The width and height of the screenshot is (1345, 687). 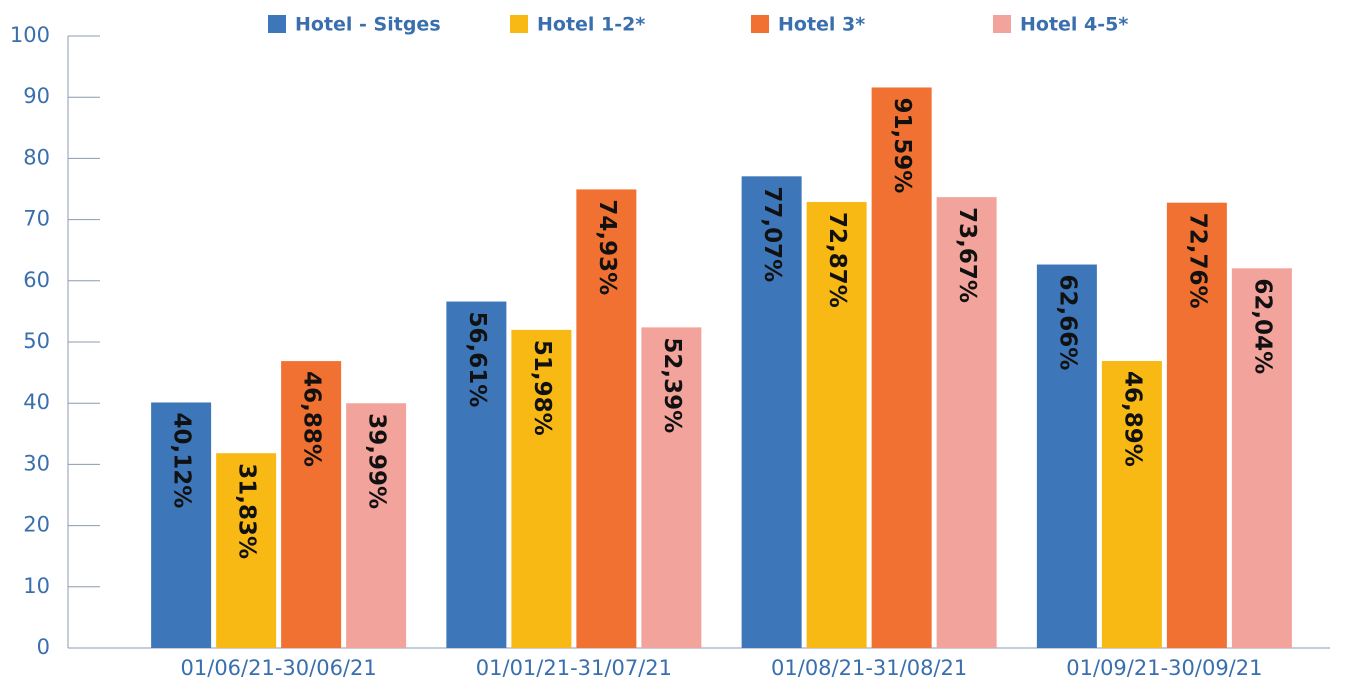 I want to click on value-label: 77,07%, so click(x=772, y=234).